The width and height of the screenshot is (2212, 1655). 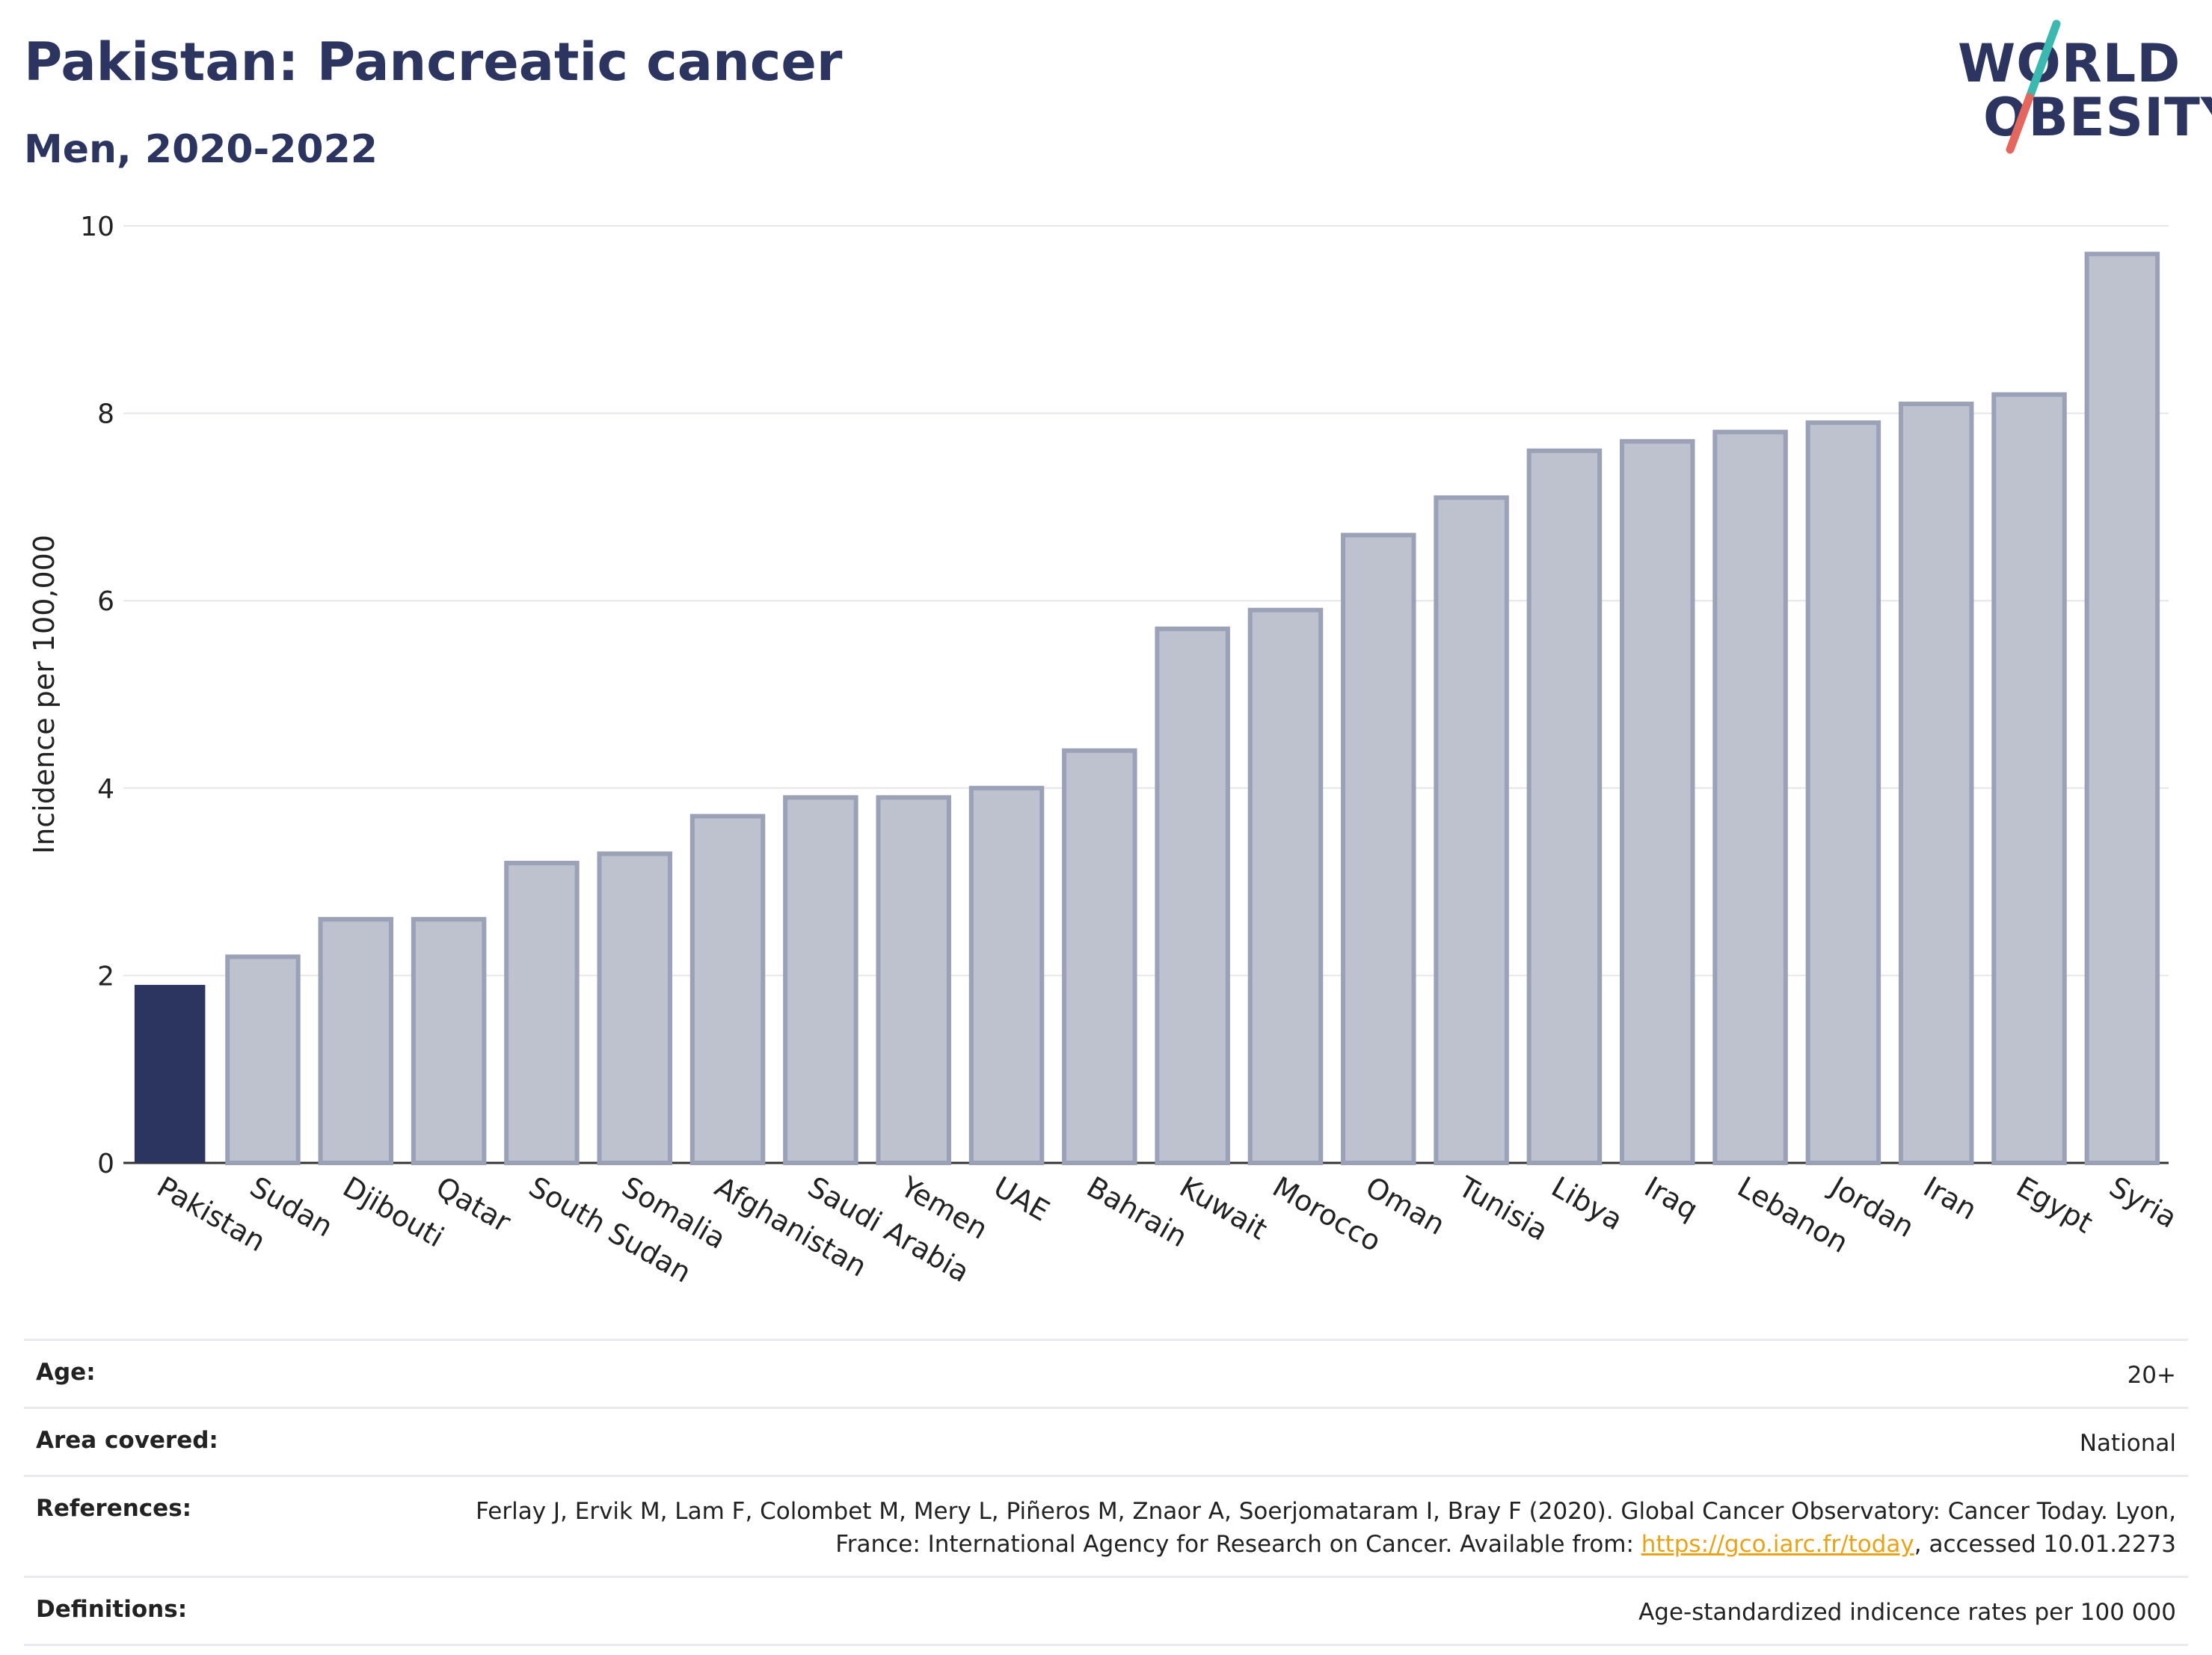 What do you see at coordinates (105, 789) in the screenshot?
I see `y-tick-label: 4` at bounding box center [105, 789].